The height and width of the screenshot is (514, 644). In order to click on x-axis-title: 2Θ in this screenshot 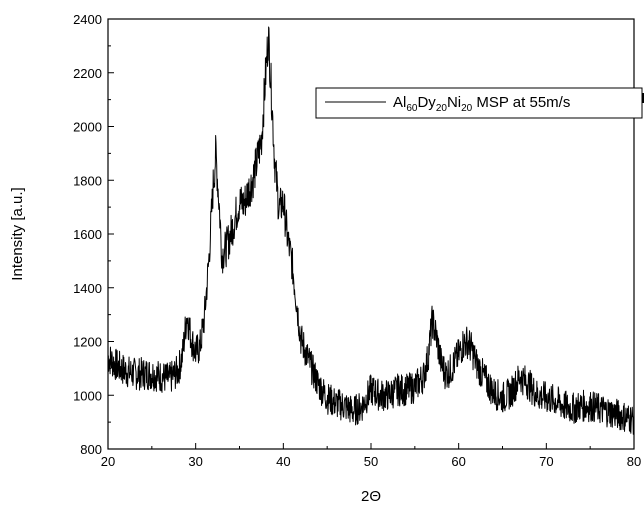, I will do `click(371, 496)`.